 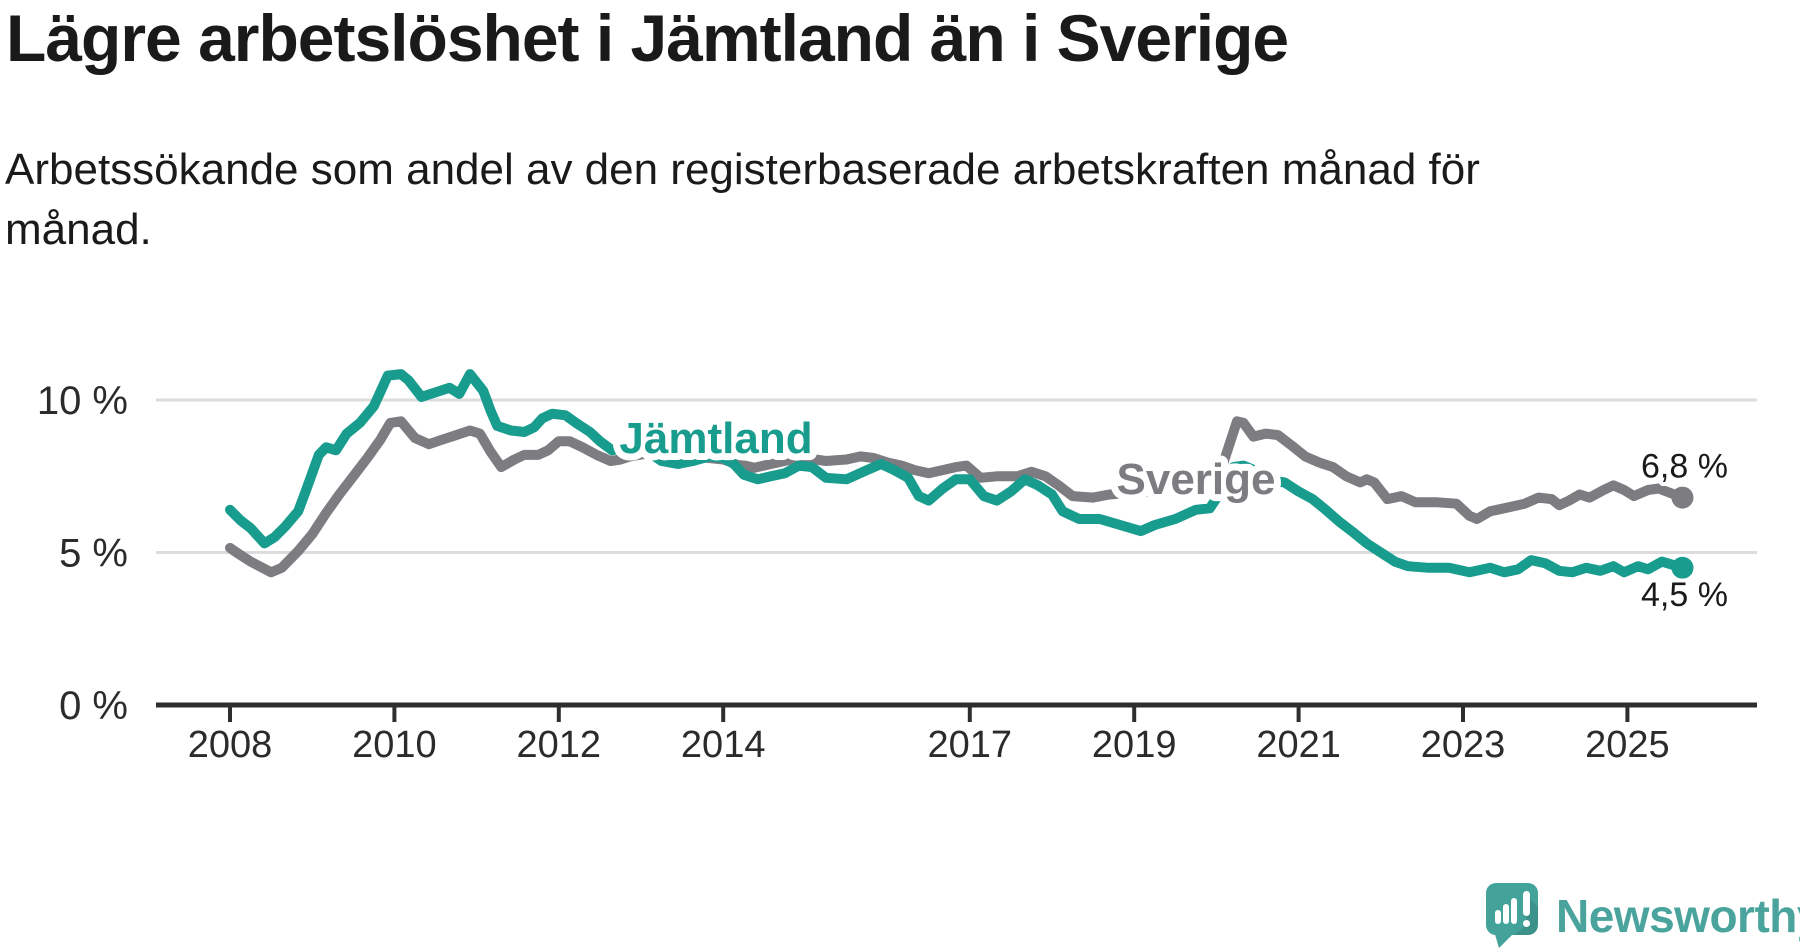 What do you see at coordinates (1463, 745) in the screenshot?
I see `x-axis-label-2023: 2023` at bounding box center [1463, 745].